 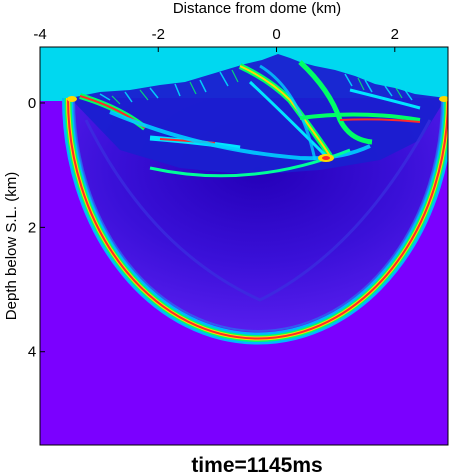 I want to click on x-tick-label: 0, so click(x=276, y=34).